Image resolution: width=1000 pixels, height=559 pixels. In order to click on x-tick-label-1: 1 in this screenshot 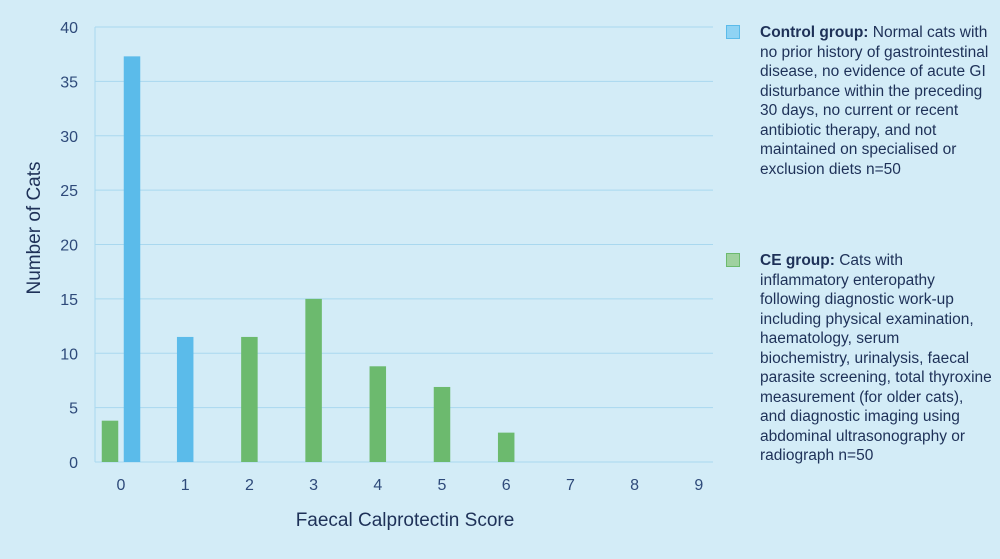, I will do `click(185, 485)`.